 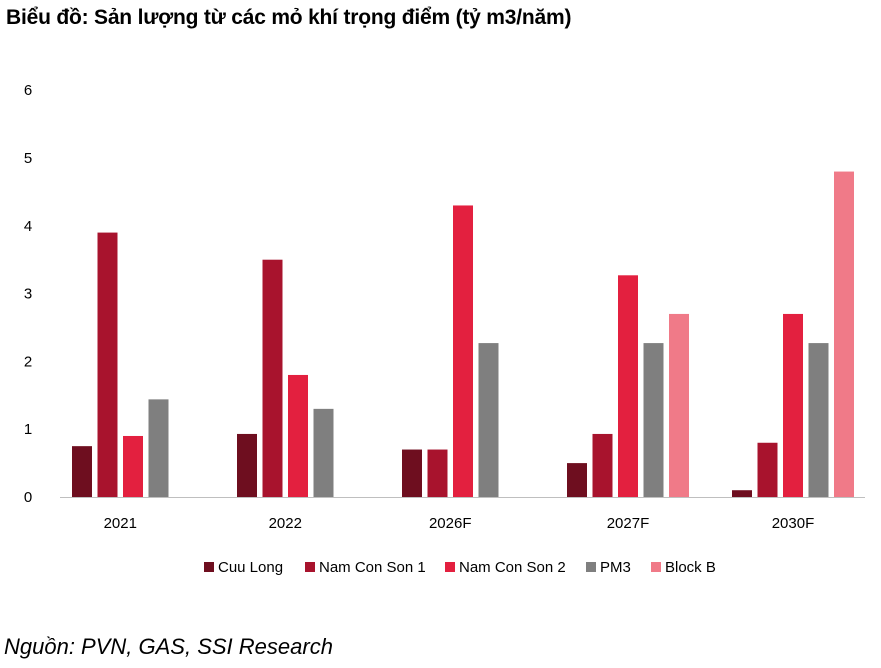 What do you see at coordinates (28, 497) in the screenshot?
I see `y-tick-label: 0` at bounding box center [28, 497].